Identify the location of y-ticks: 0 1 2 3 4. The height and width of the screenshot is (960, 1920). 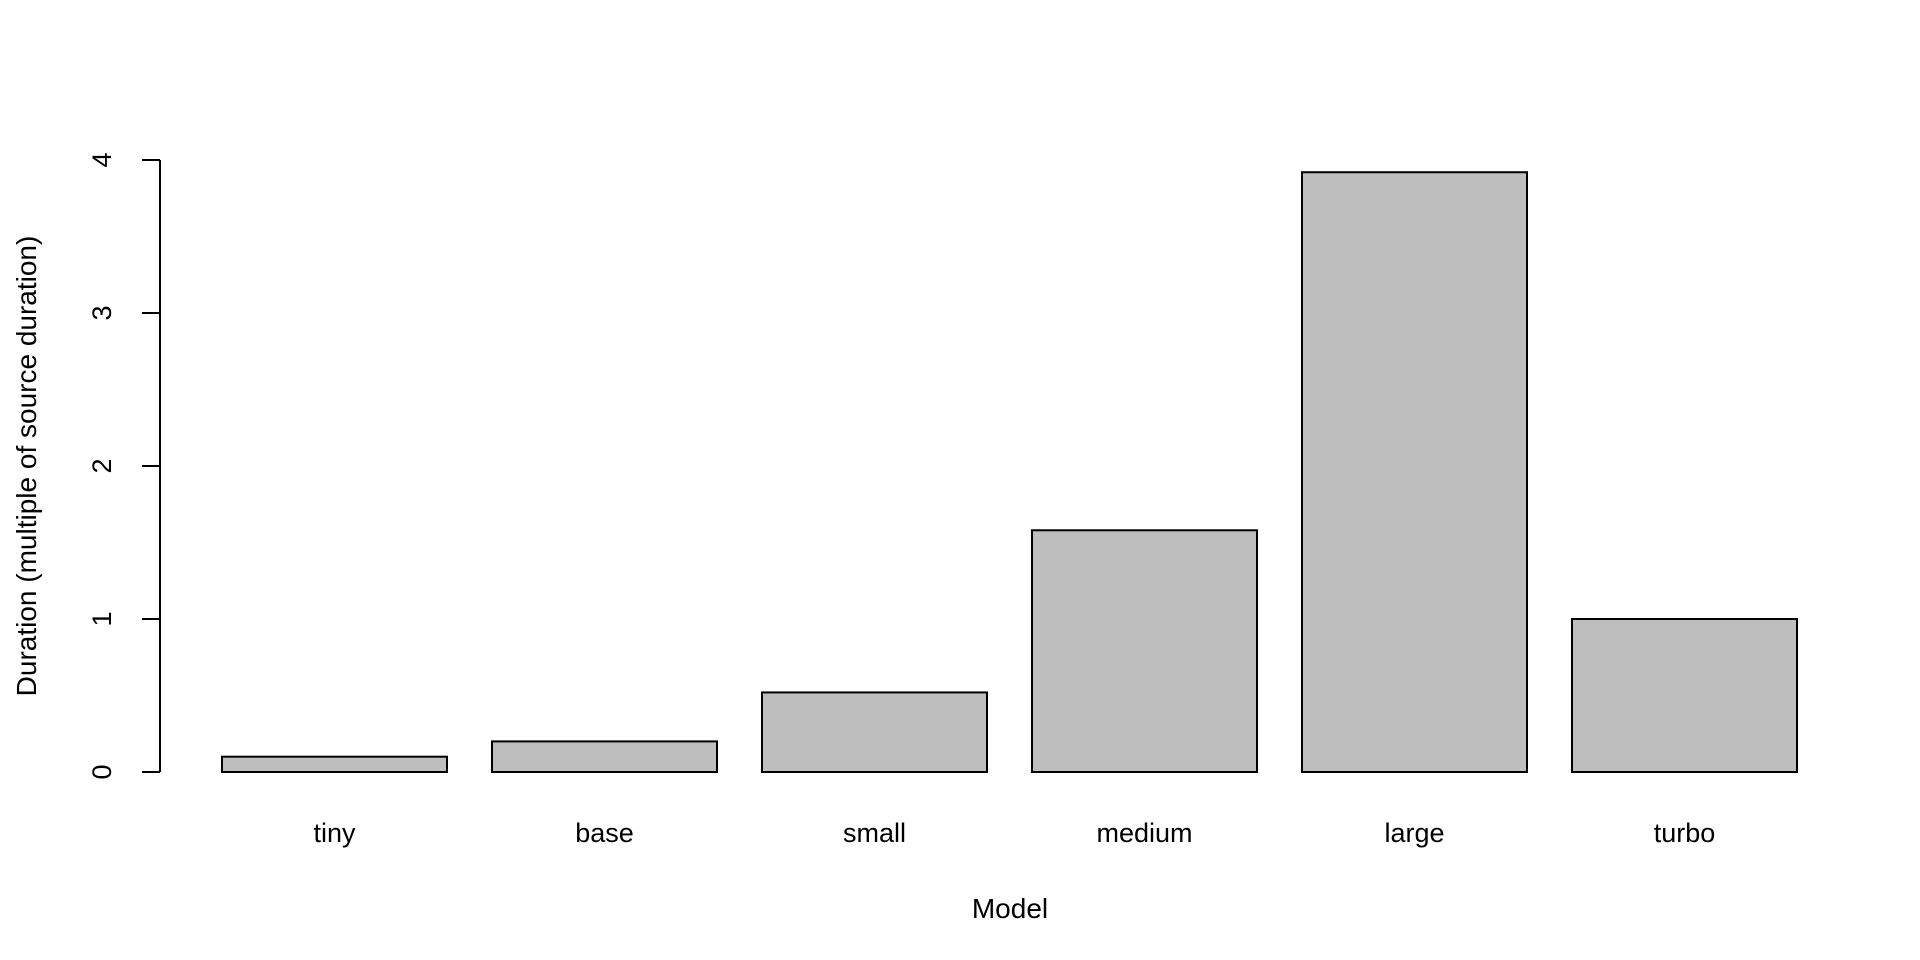
(123, 466).